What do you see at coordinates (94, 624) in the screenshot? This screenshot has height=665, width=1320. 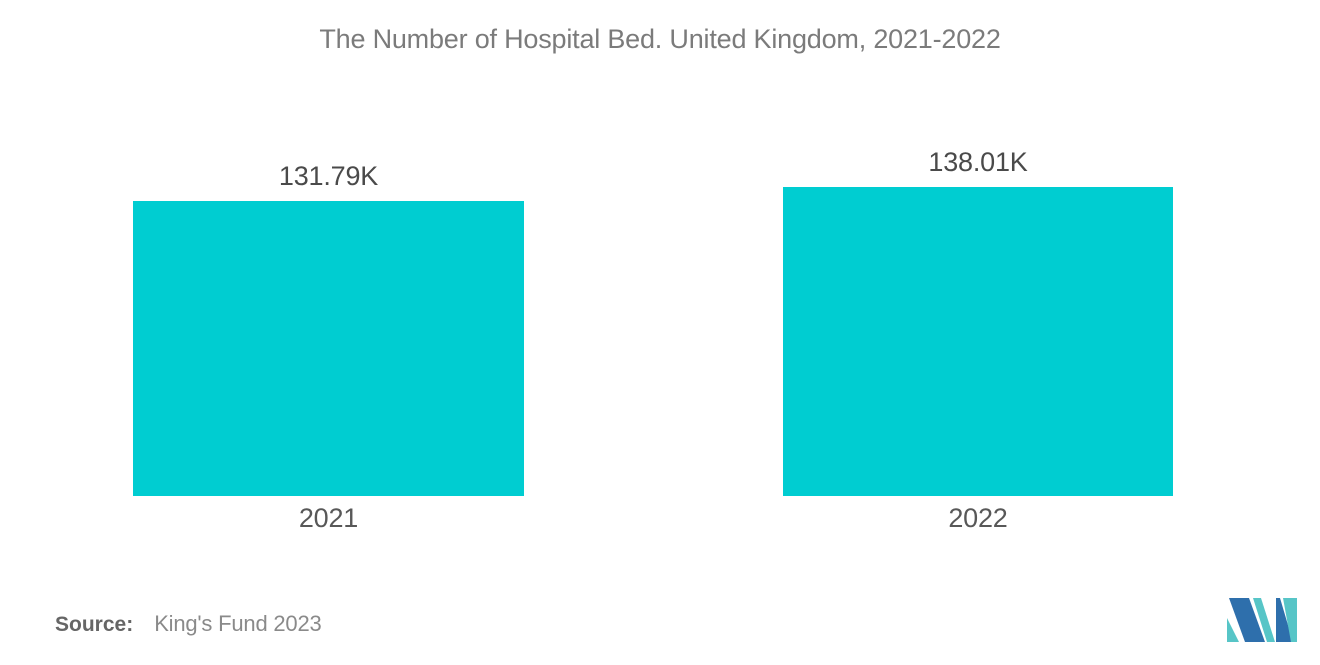 I see `source-label: Source:` at bounding box center [94, 624].